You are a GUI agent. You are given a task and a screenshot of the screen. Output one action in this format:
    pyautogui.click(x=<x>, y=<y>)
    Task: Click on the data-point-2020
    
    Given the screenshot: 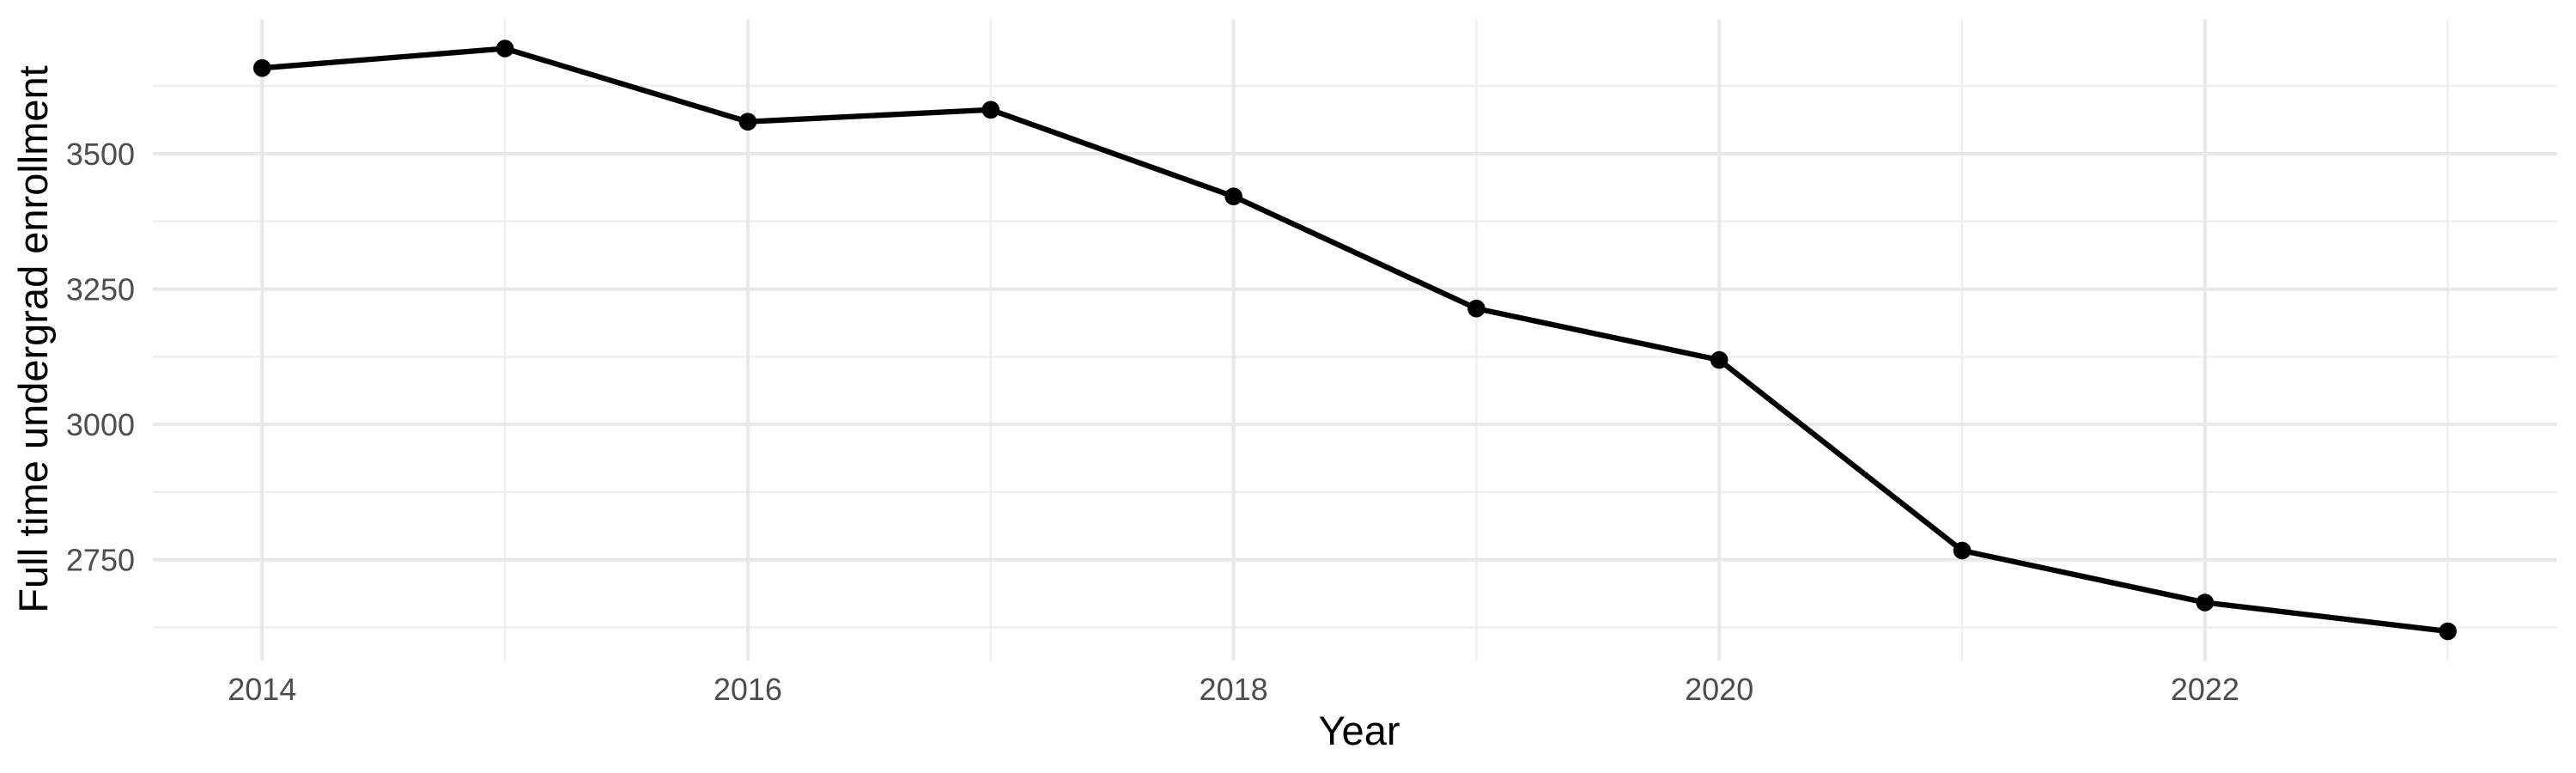 What is the action you would take?
    pyautogui.click(x=1719, y=359)
    